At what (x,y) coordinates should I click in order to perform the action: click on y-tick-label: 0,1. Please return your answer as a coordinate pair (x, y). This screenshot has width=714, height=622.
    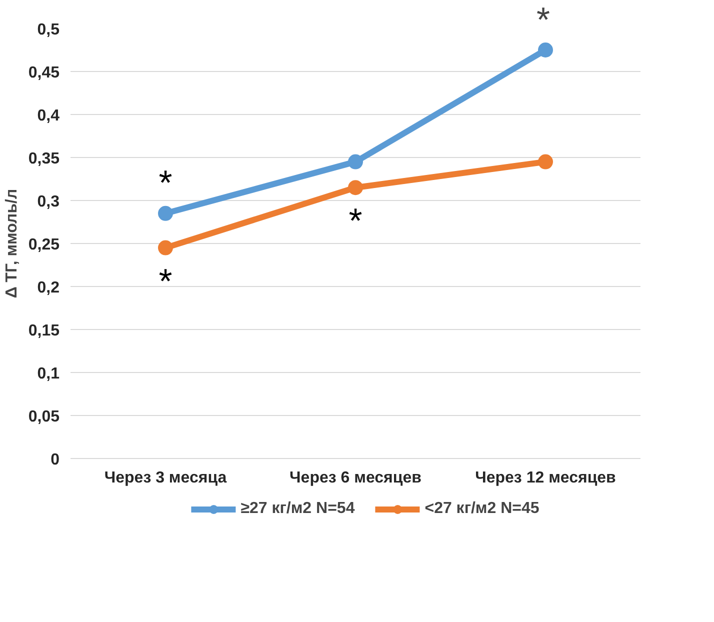
    Looking at the image, I should click on (48, 374).